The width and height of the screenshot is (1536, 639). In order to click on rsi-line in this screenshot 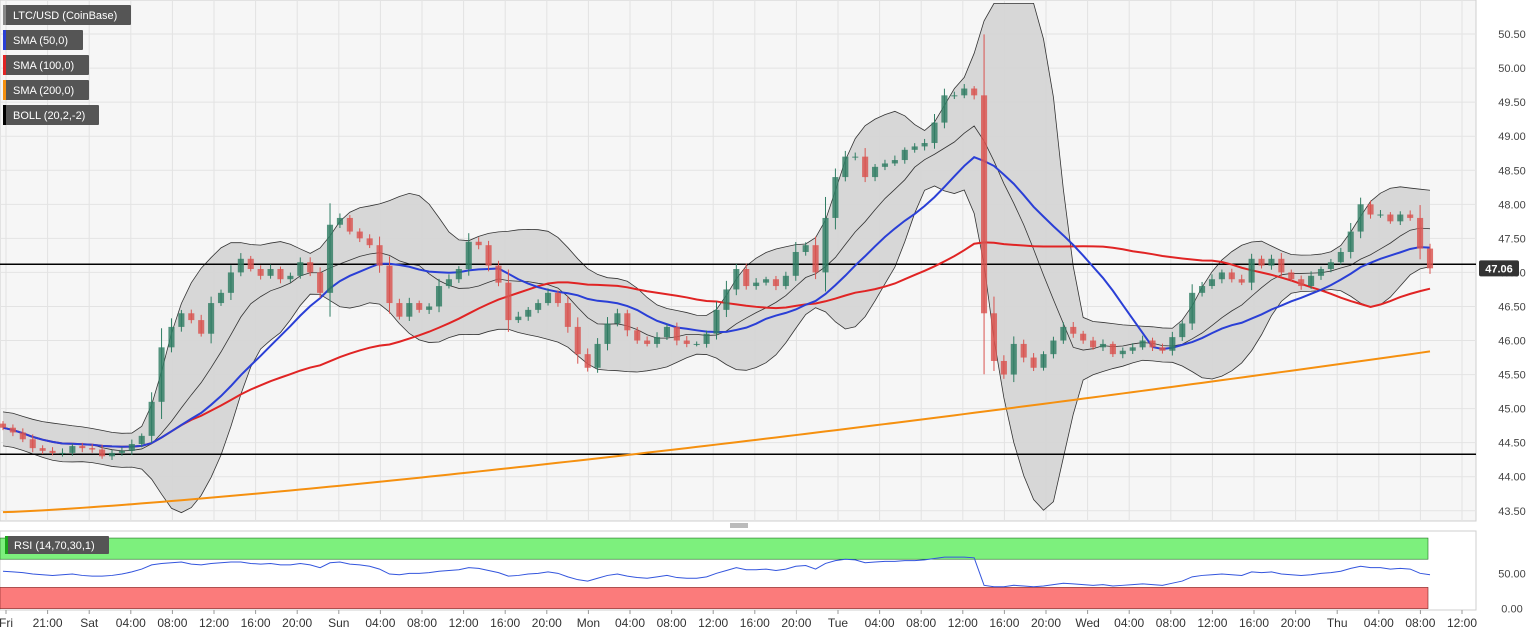, I will do `click(716, 572)`.